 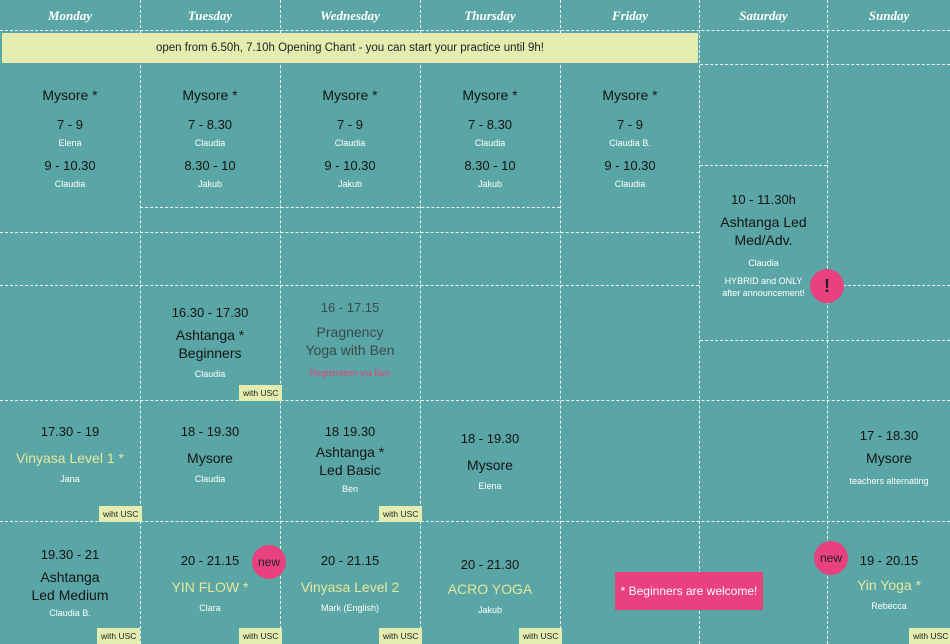 What do you see at coordinates (210, 124) in the screenshot?
I see `class-time: 7 - 8.30` at bounding box center [210, 124].